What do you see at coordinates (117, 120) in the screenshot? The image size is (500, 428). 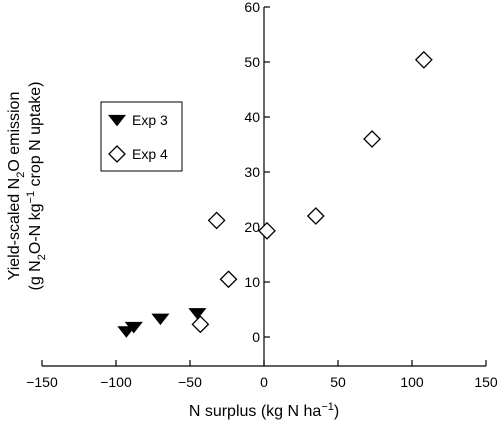 I see `legend-marker-triangle` at bounding box center [117, 120].